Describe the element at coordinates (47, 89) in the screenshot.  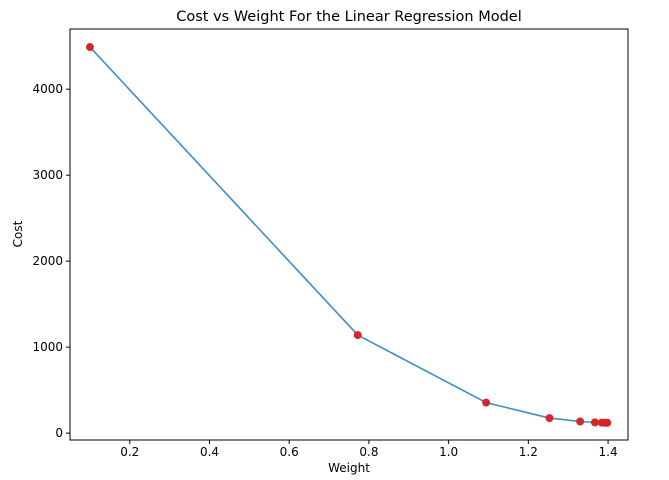
I see `y-tick-label: 4000` at that location.